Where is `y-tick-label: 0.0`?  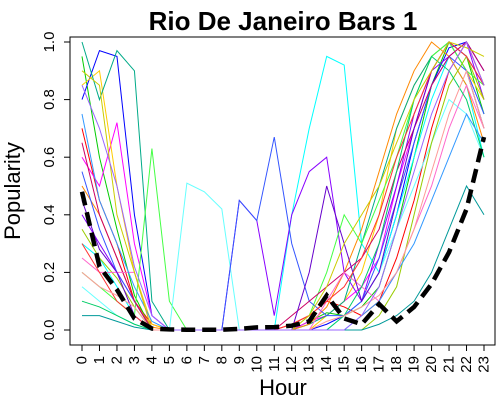 y-tick-label: 0.0 is located at coordinates (49, 330).